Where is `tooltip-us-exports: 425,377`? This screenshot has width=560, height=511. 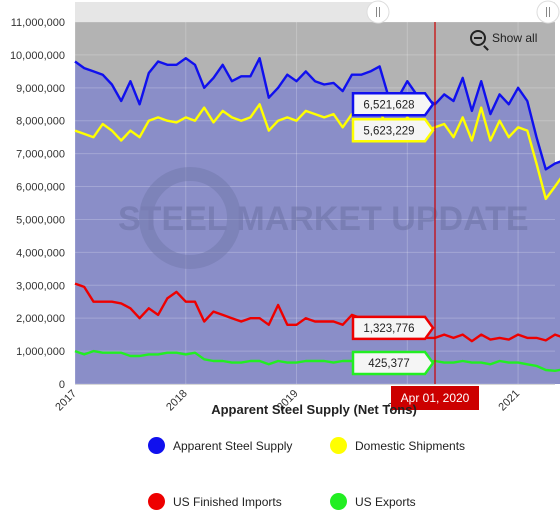 tooltip-us-exports: 425,377 is located at coordinates (393, 363).